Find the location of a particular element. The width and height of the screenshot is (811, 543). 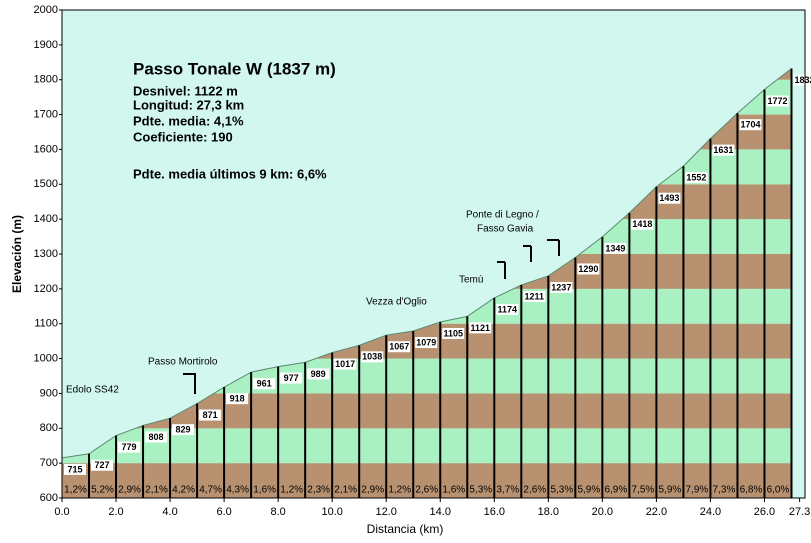

place-label: Ponte di Legno / is located at coordinates (502, 215).